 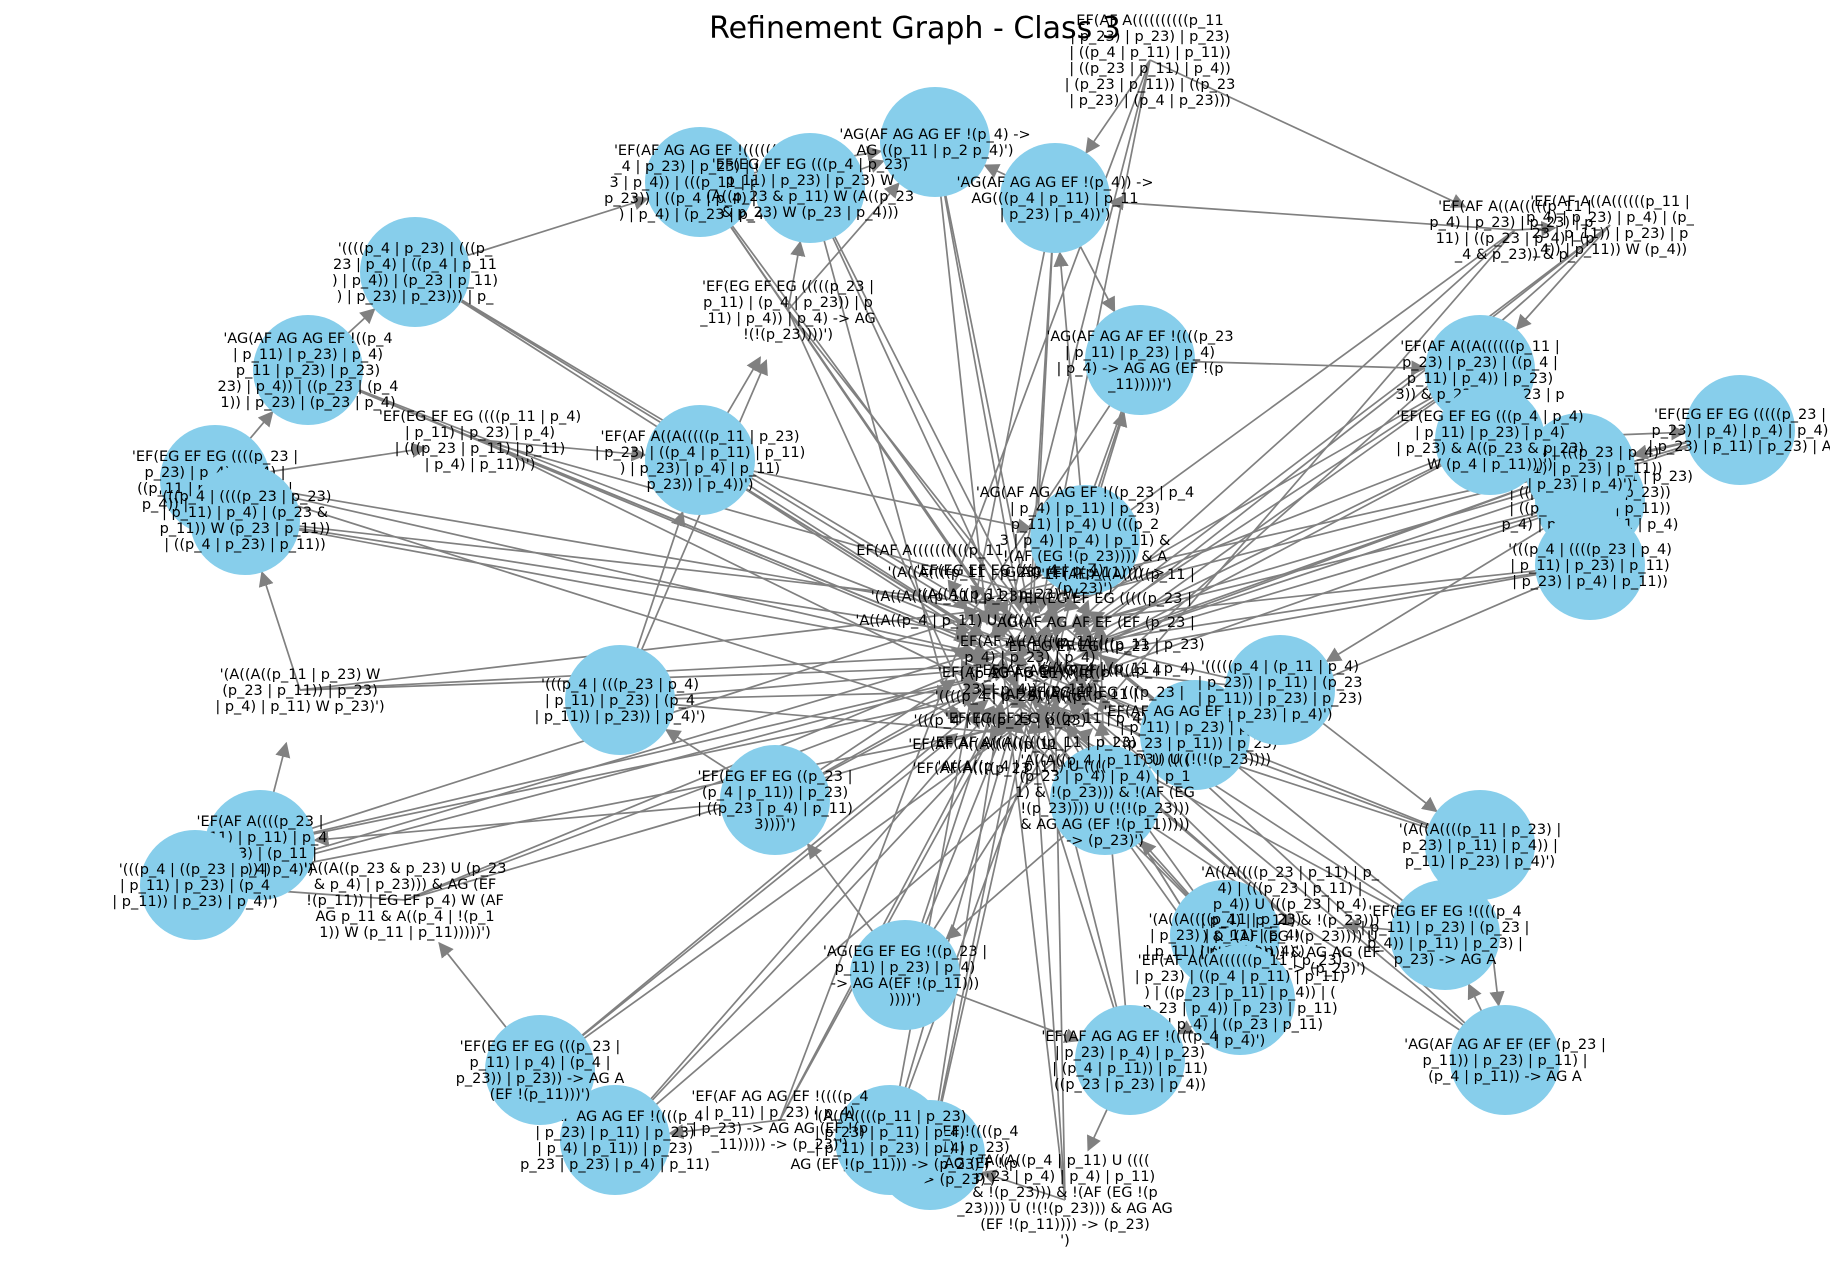 I want to click on node-label-line: !(p_23)))) U (!(!(p_23))), so click(x=1104, y=809).